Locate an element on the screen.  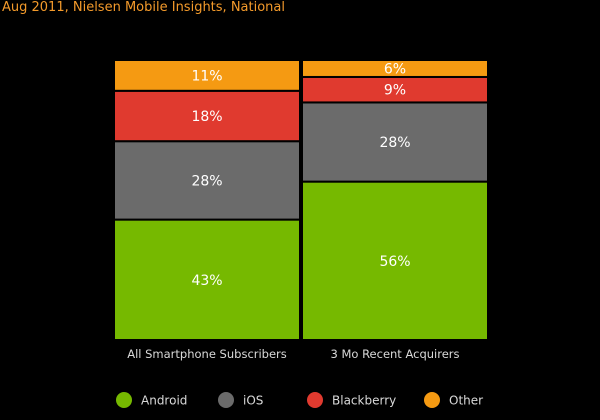
data-label-ios-1: 28% is located at coordinates (394, 143).